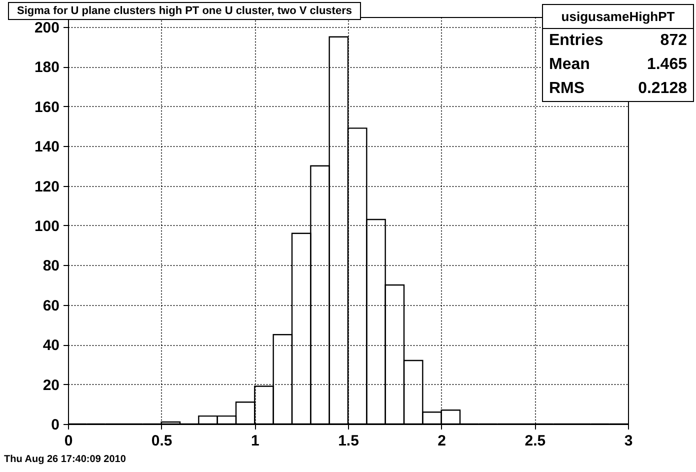 This screenshot has height=472, width=696. Describe the element at coordinates (184, 11) in the screenshot. I see `chart-title: Sigma for U plane clusters high PT one U cluster, two V clusters` at that location.